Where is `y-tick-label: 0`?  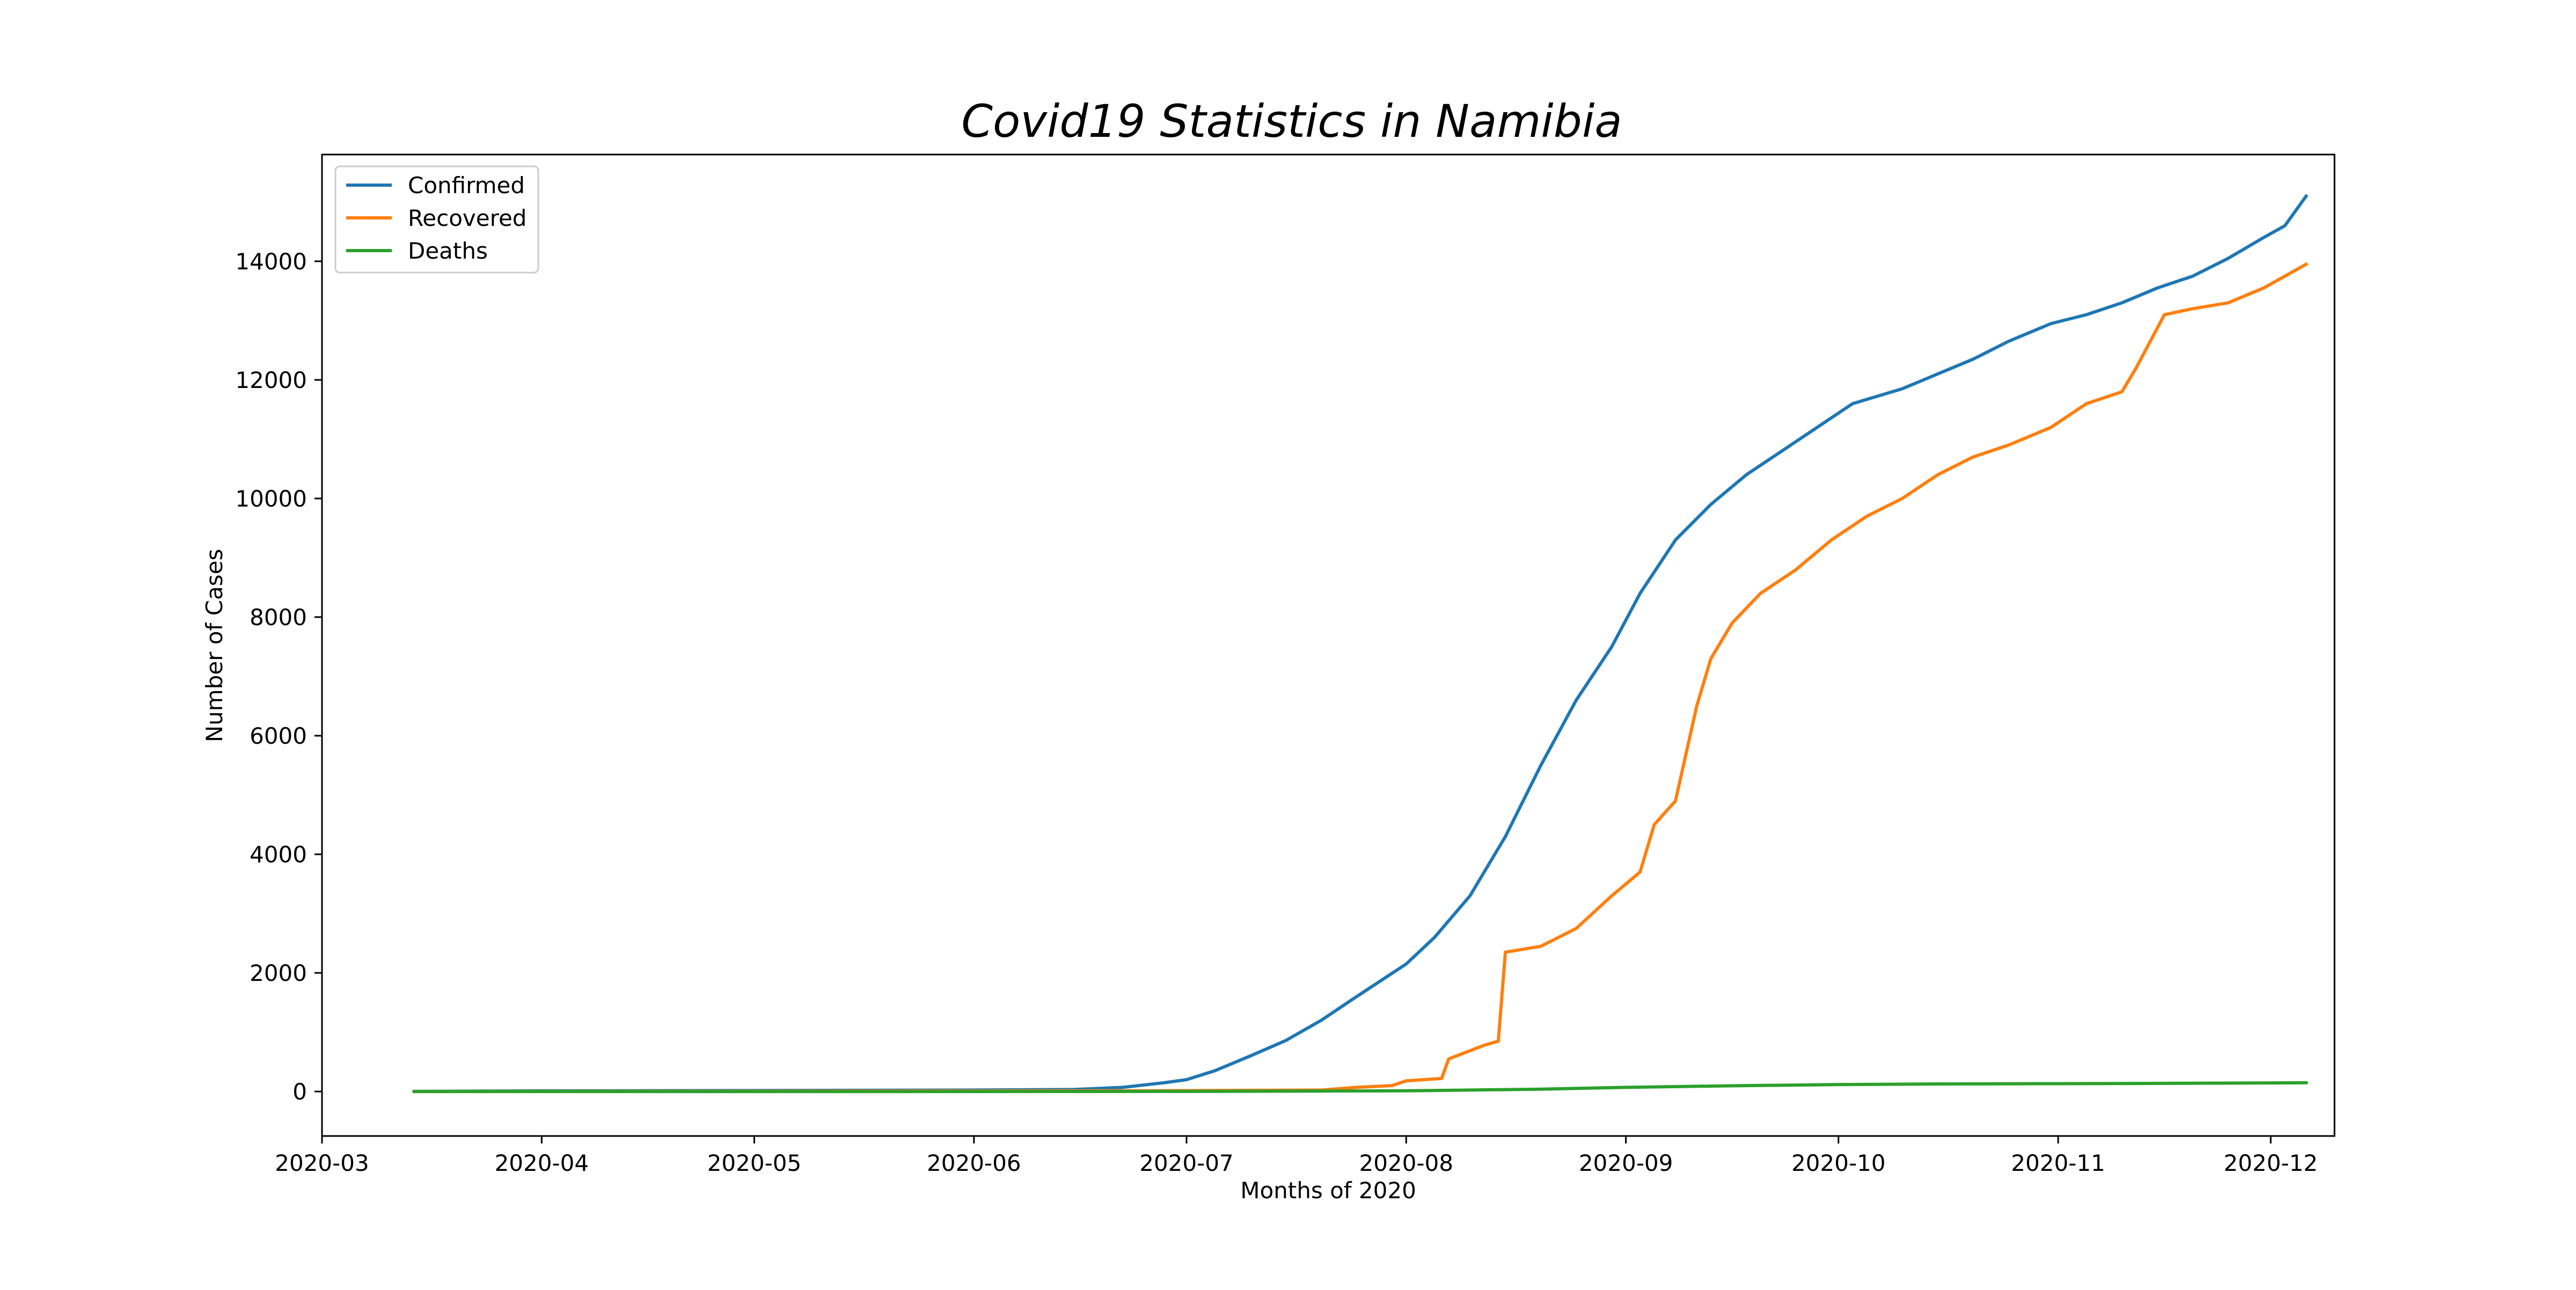 y-tick-label: 0 is located at coordinates (299, 1092).